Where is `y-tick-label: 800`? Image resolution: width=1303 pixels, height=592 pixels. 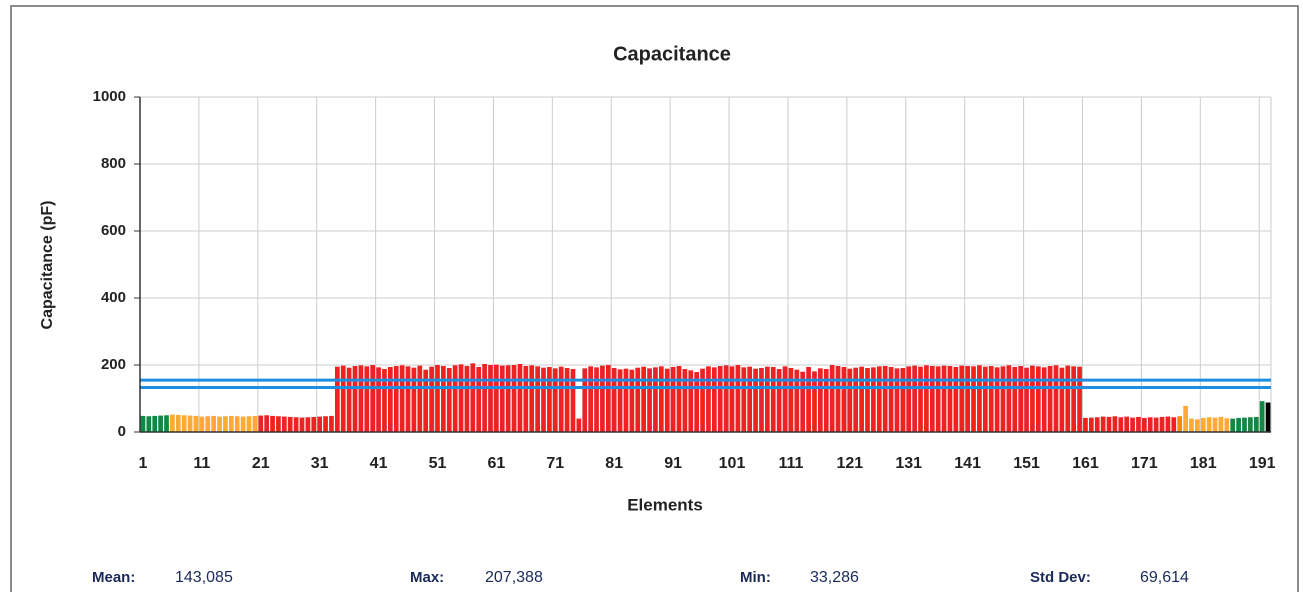 y-tick-label: 800 is located at coordinates (113, 163).